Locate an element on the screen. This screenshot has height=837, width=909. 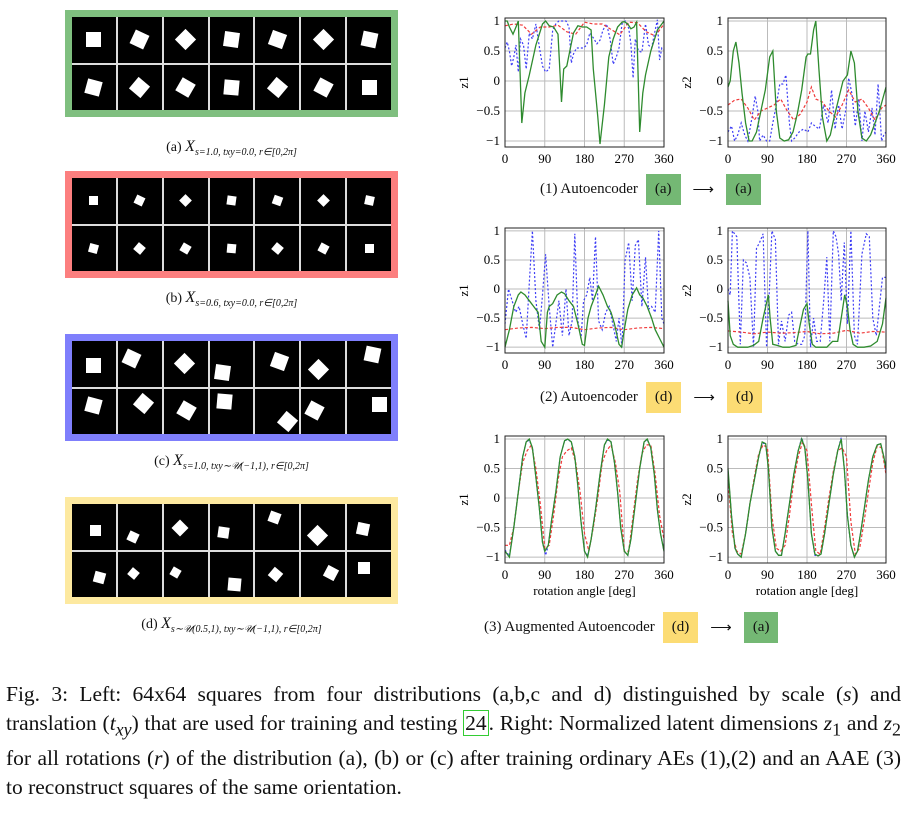
tag-from-a: (a) is located at coordinates (663, 189).